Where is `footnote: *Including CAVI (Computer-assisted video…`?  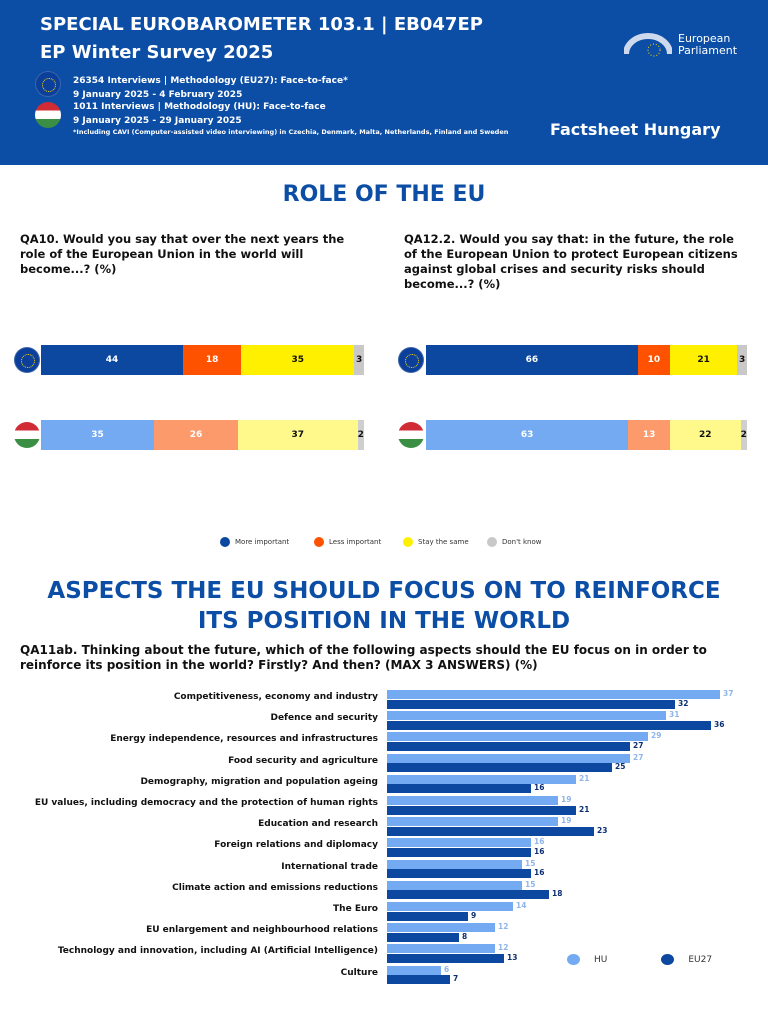
footnote: *Including CAVI (Computer-assisted video… is located at coordinates (291, 132).